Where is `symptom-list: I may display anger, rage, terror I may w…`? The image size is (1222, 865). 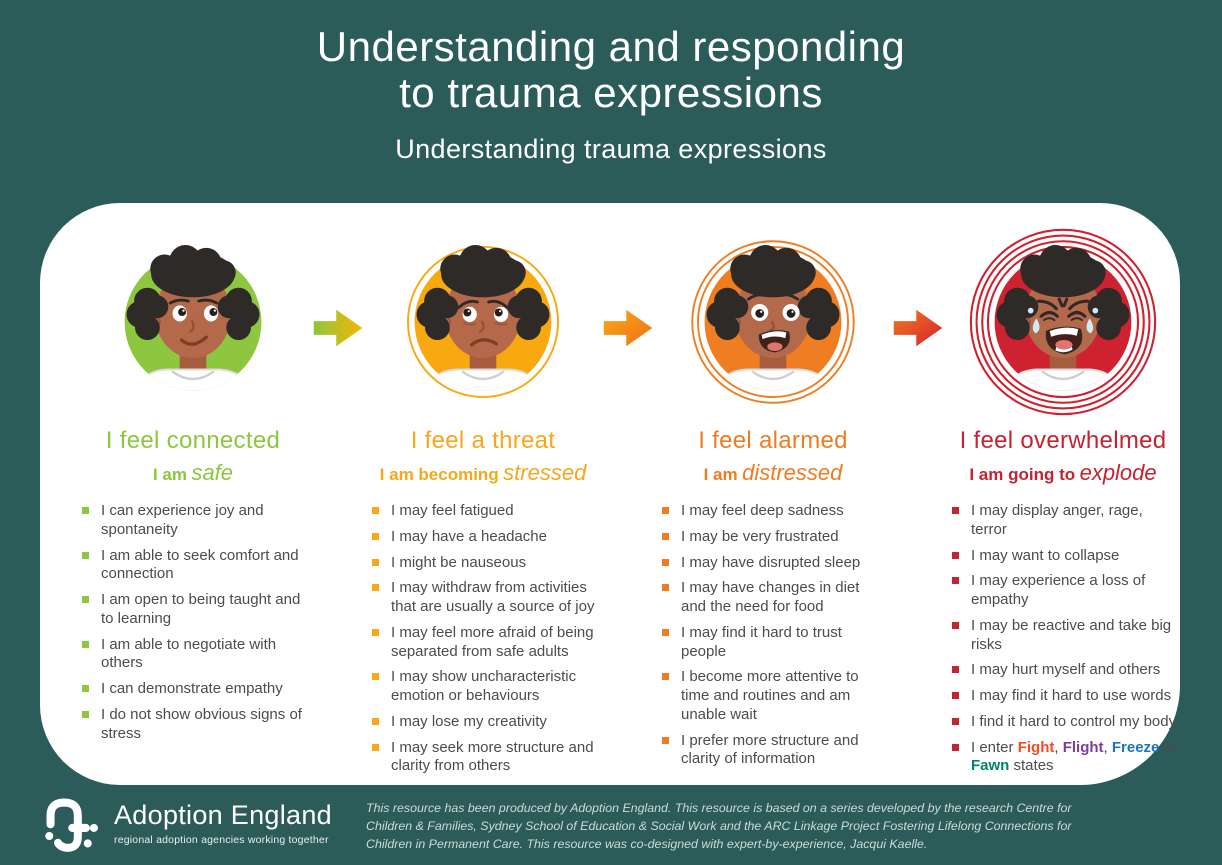 symptom-list: I may display anger, rage, terror I may w… is located at coordinates (1063, 620).